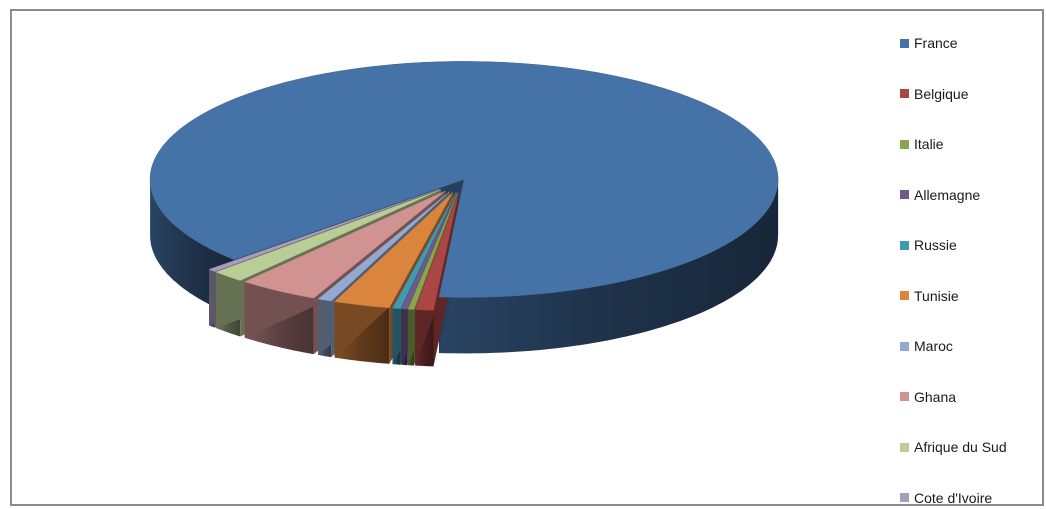 The height and width of the screenshot is (509, 1046). What do you see at coordinates (935, 245) in the screenshot?
I see `legend-label: Russie` at bounding box center [935, 245].